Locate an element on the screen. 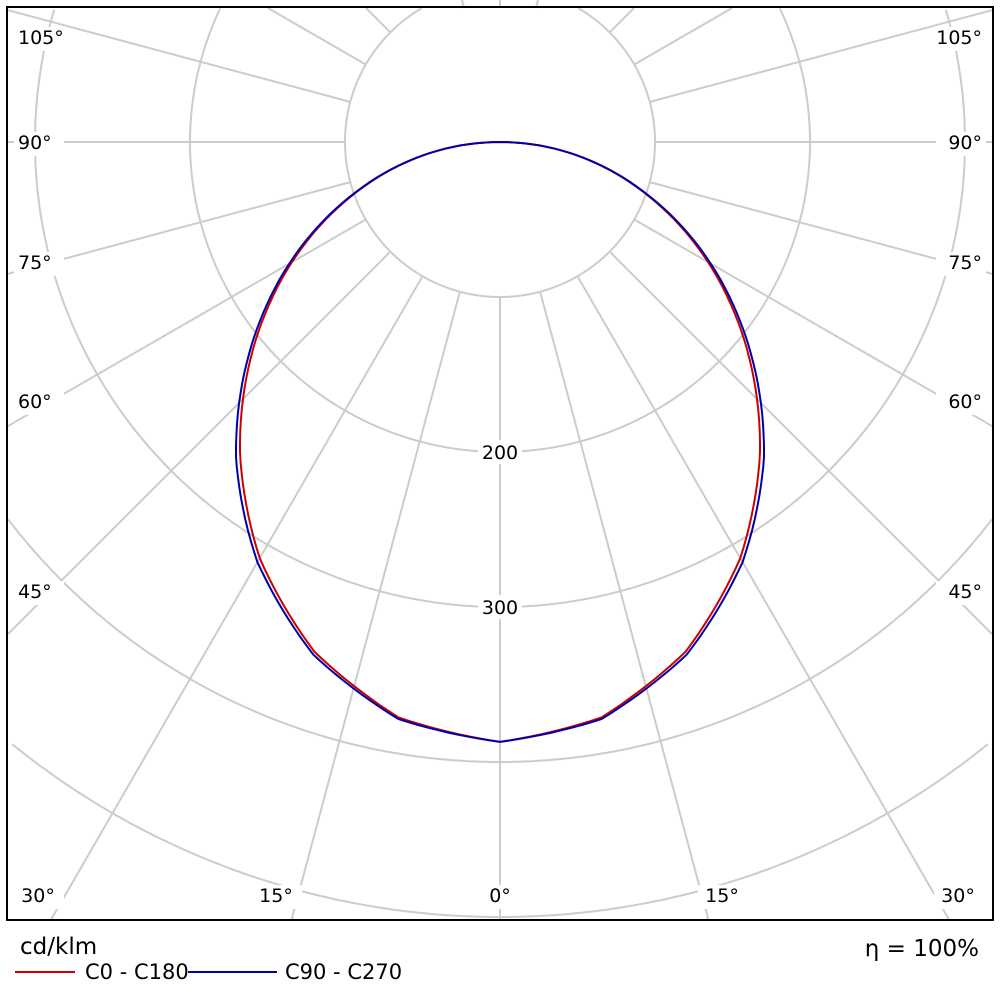 This screenshot has height=1001, width=1001. angle-label-left-1-bg is located at coordinates (39, 144).